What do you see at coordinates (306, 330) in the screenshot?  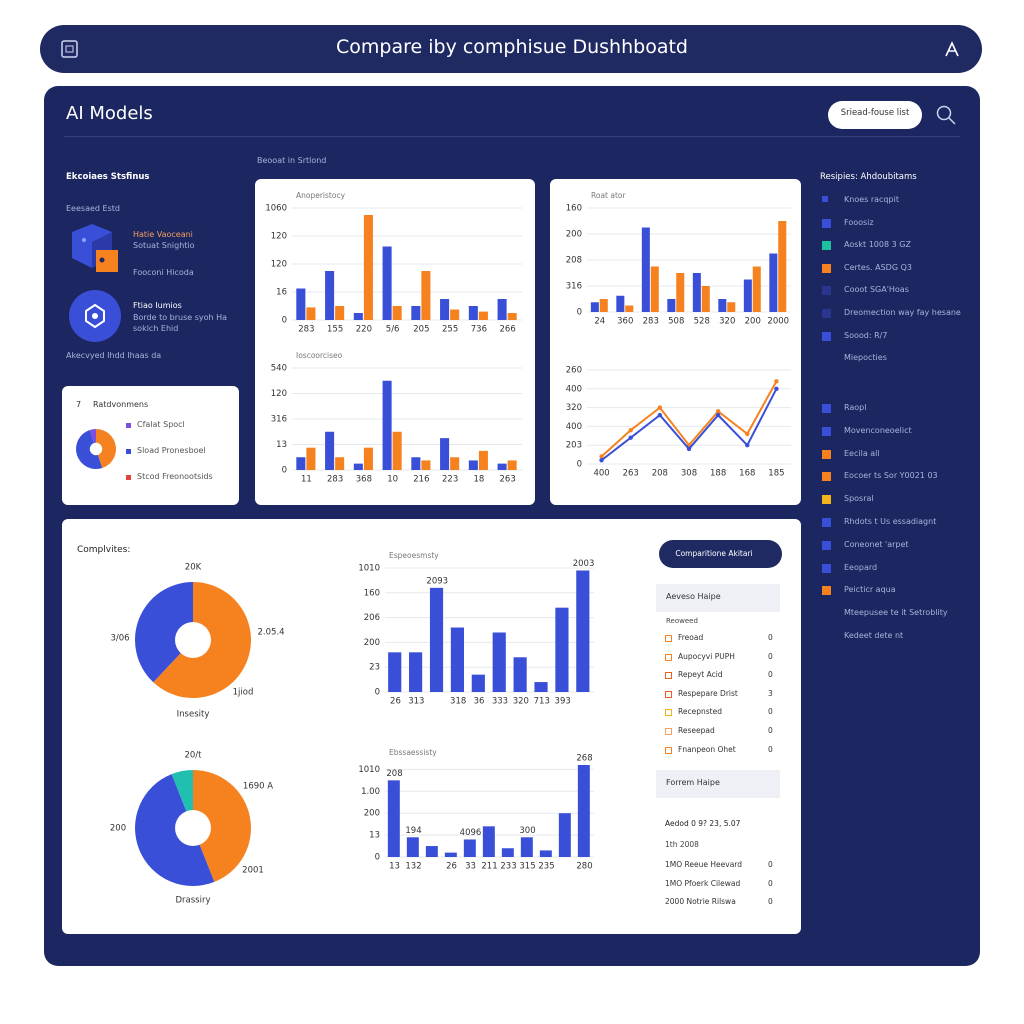 I see `x-tick-label: 283` at bounding box center [306, 330].